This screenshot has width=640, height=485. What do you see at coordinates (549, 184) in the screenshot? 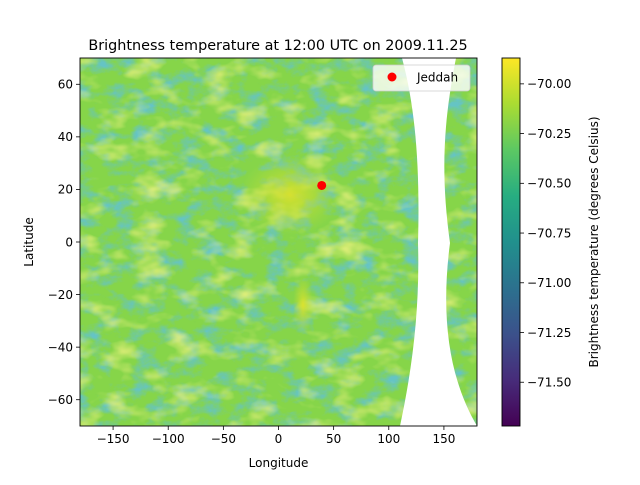
I see `colorbar-tick-label-2: −70.50` at bounding box center [549, 184].